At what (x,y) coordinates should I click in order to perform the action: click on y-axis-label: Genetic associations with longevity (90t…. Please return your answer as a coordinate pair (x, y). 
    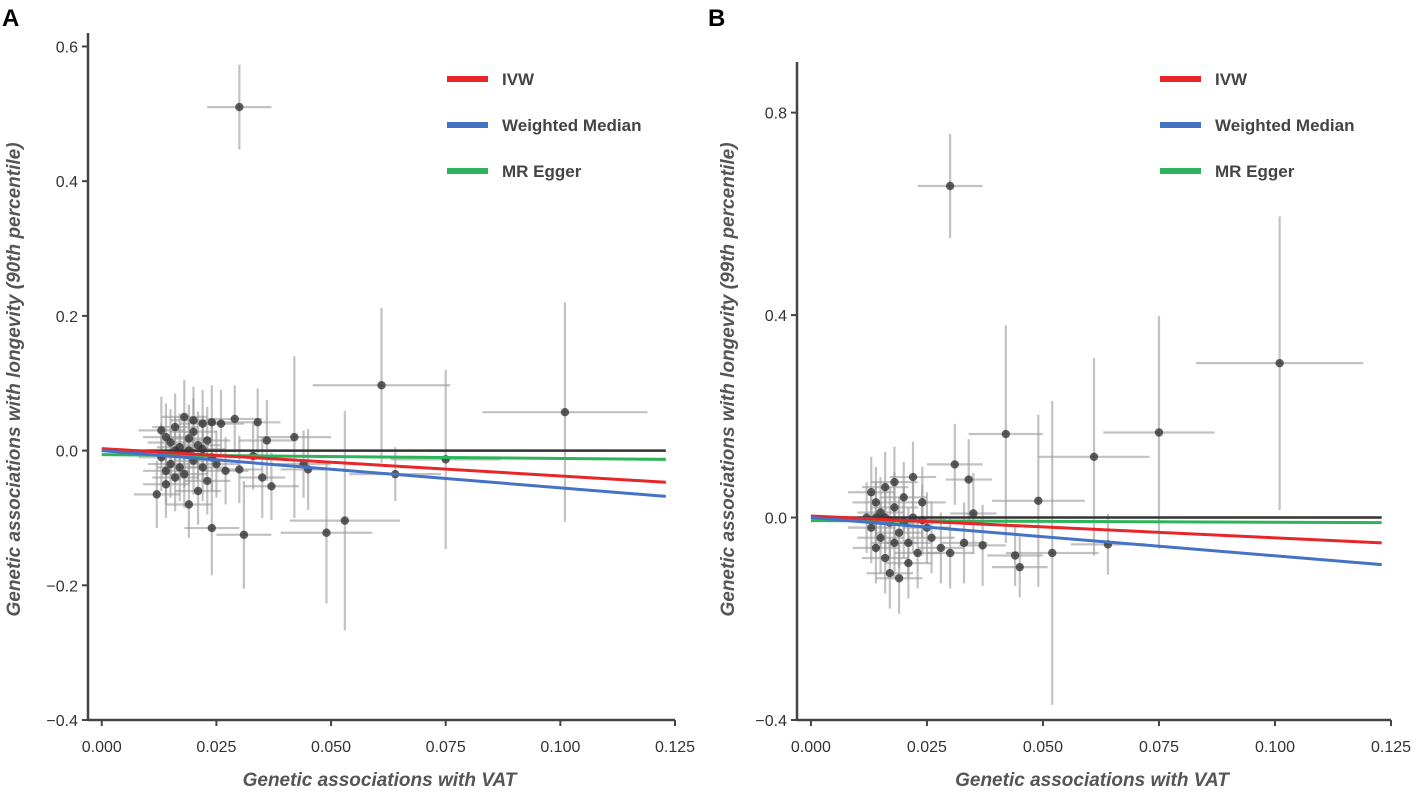
    Looking at the image, I should click on (14, 379).